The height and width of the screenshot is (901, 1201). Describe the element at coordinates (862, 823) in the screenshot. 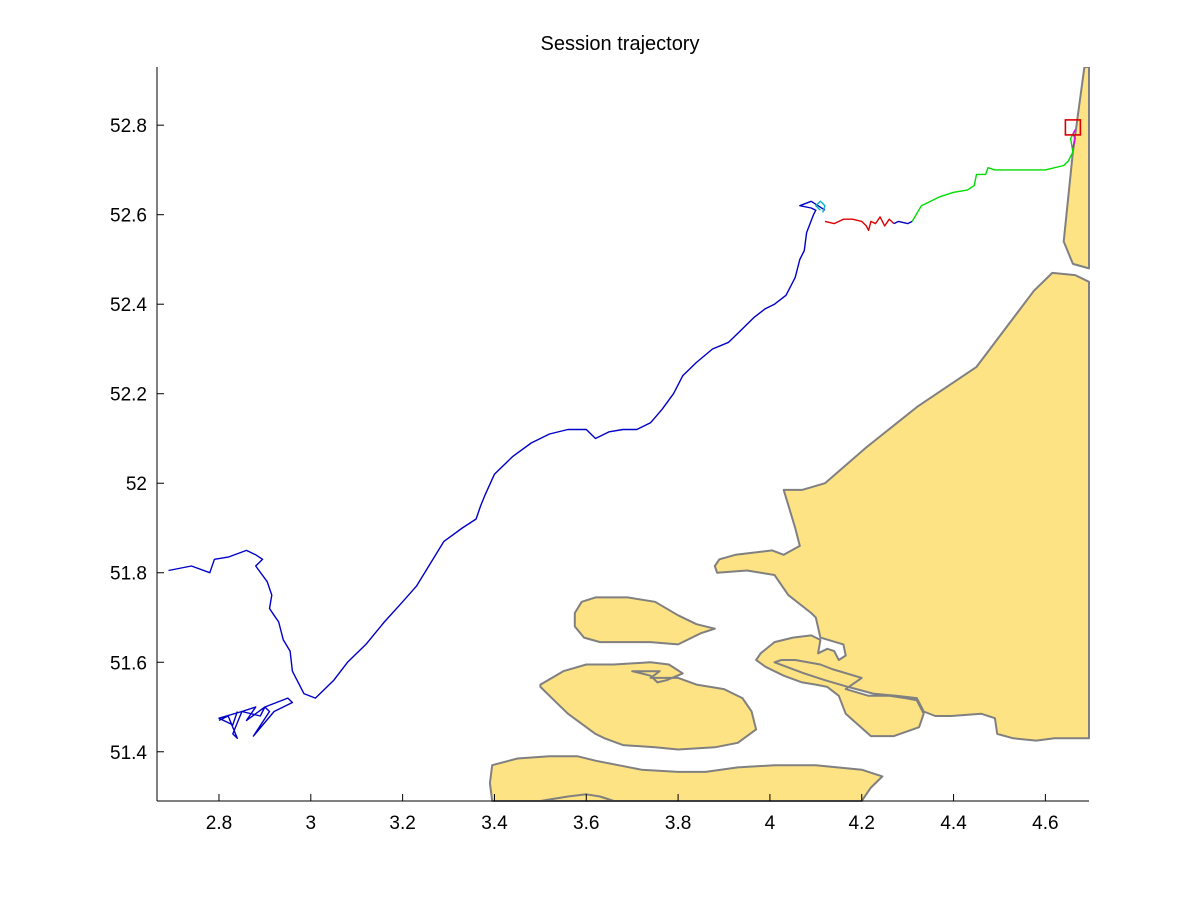

I see `x-tick-label: 4.2` at that location.